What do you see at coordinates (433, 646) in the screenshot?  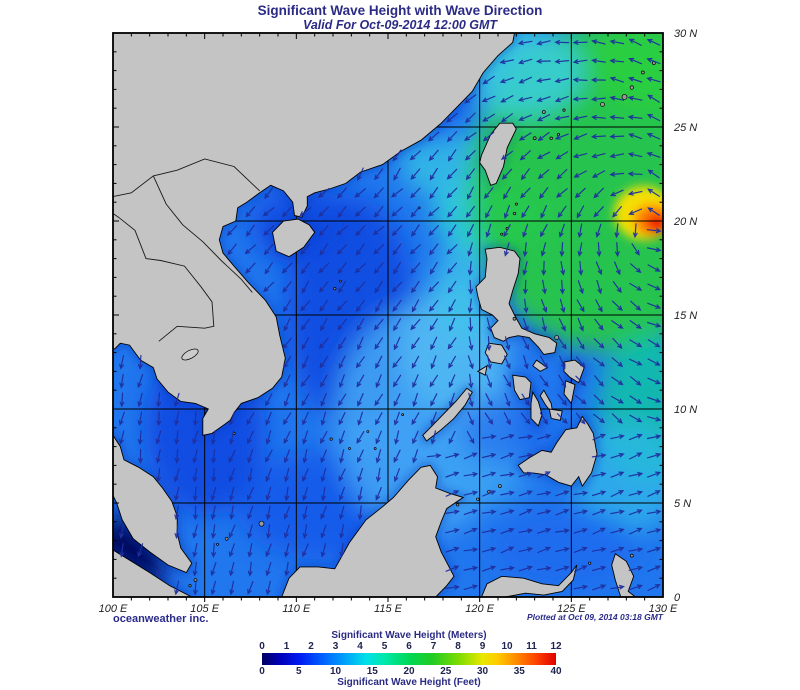 I see `legend-meters-tick: 7` at bounding box center [433, 646].